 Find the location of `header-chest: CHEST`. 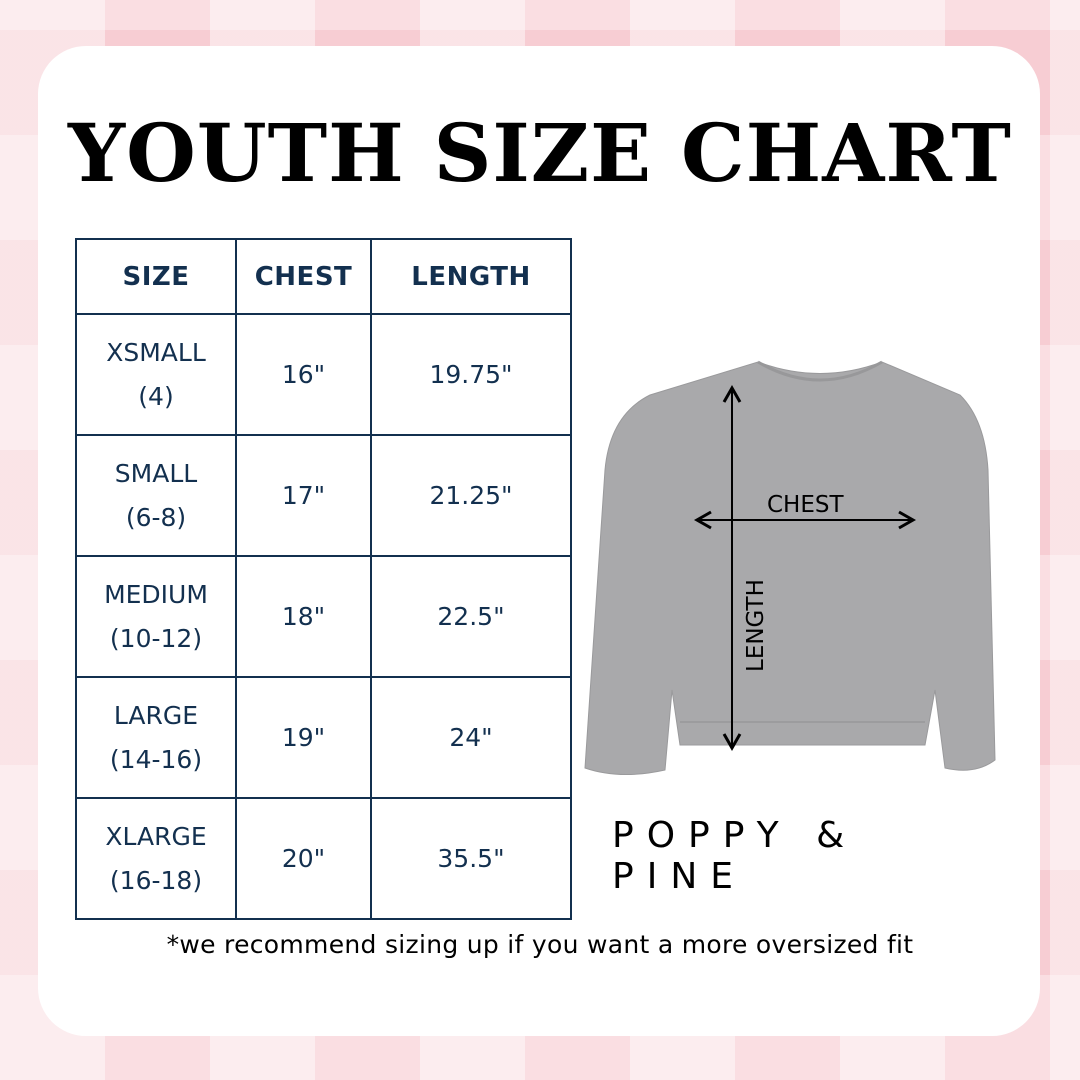

header-chest: CHEST is located at coordinates (303, 276).